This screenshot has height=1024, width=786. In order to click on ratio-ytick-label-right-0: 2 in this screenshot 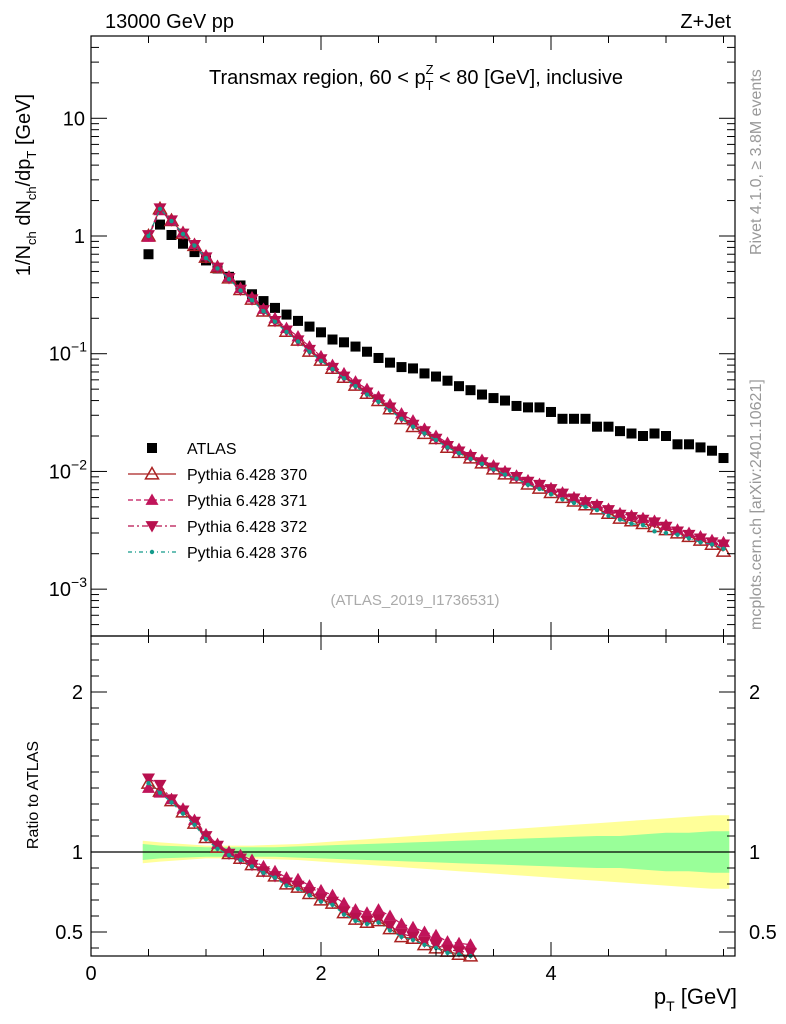, I will do `click(754, 693)`.